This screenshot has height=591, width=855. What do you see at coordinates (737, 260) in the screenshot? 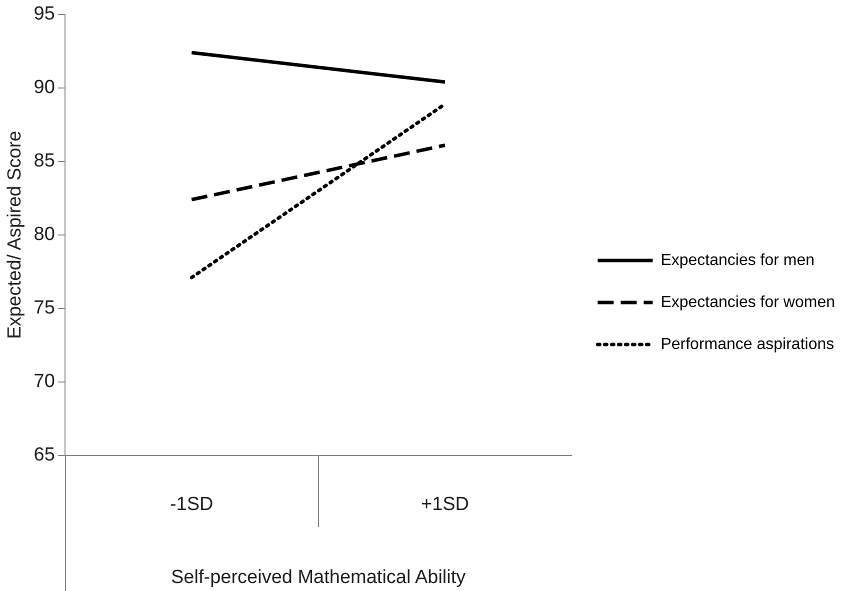
I see `legend-label: Expectancies for men` at bounding box center [737, 260].